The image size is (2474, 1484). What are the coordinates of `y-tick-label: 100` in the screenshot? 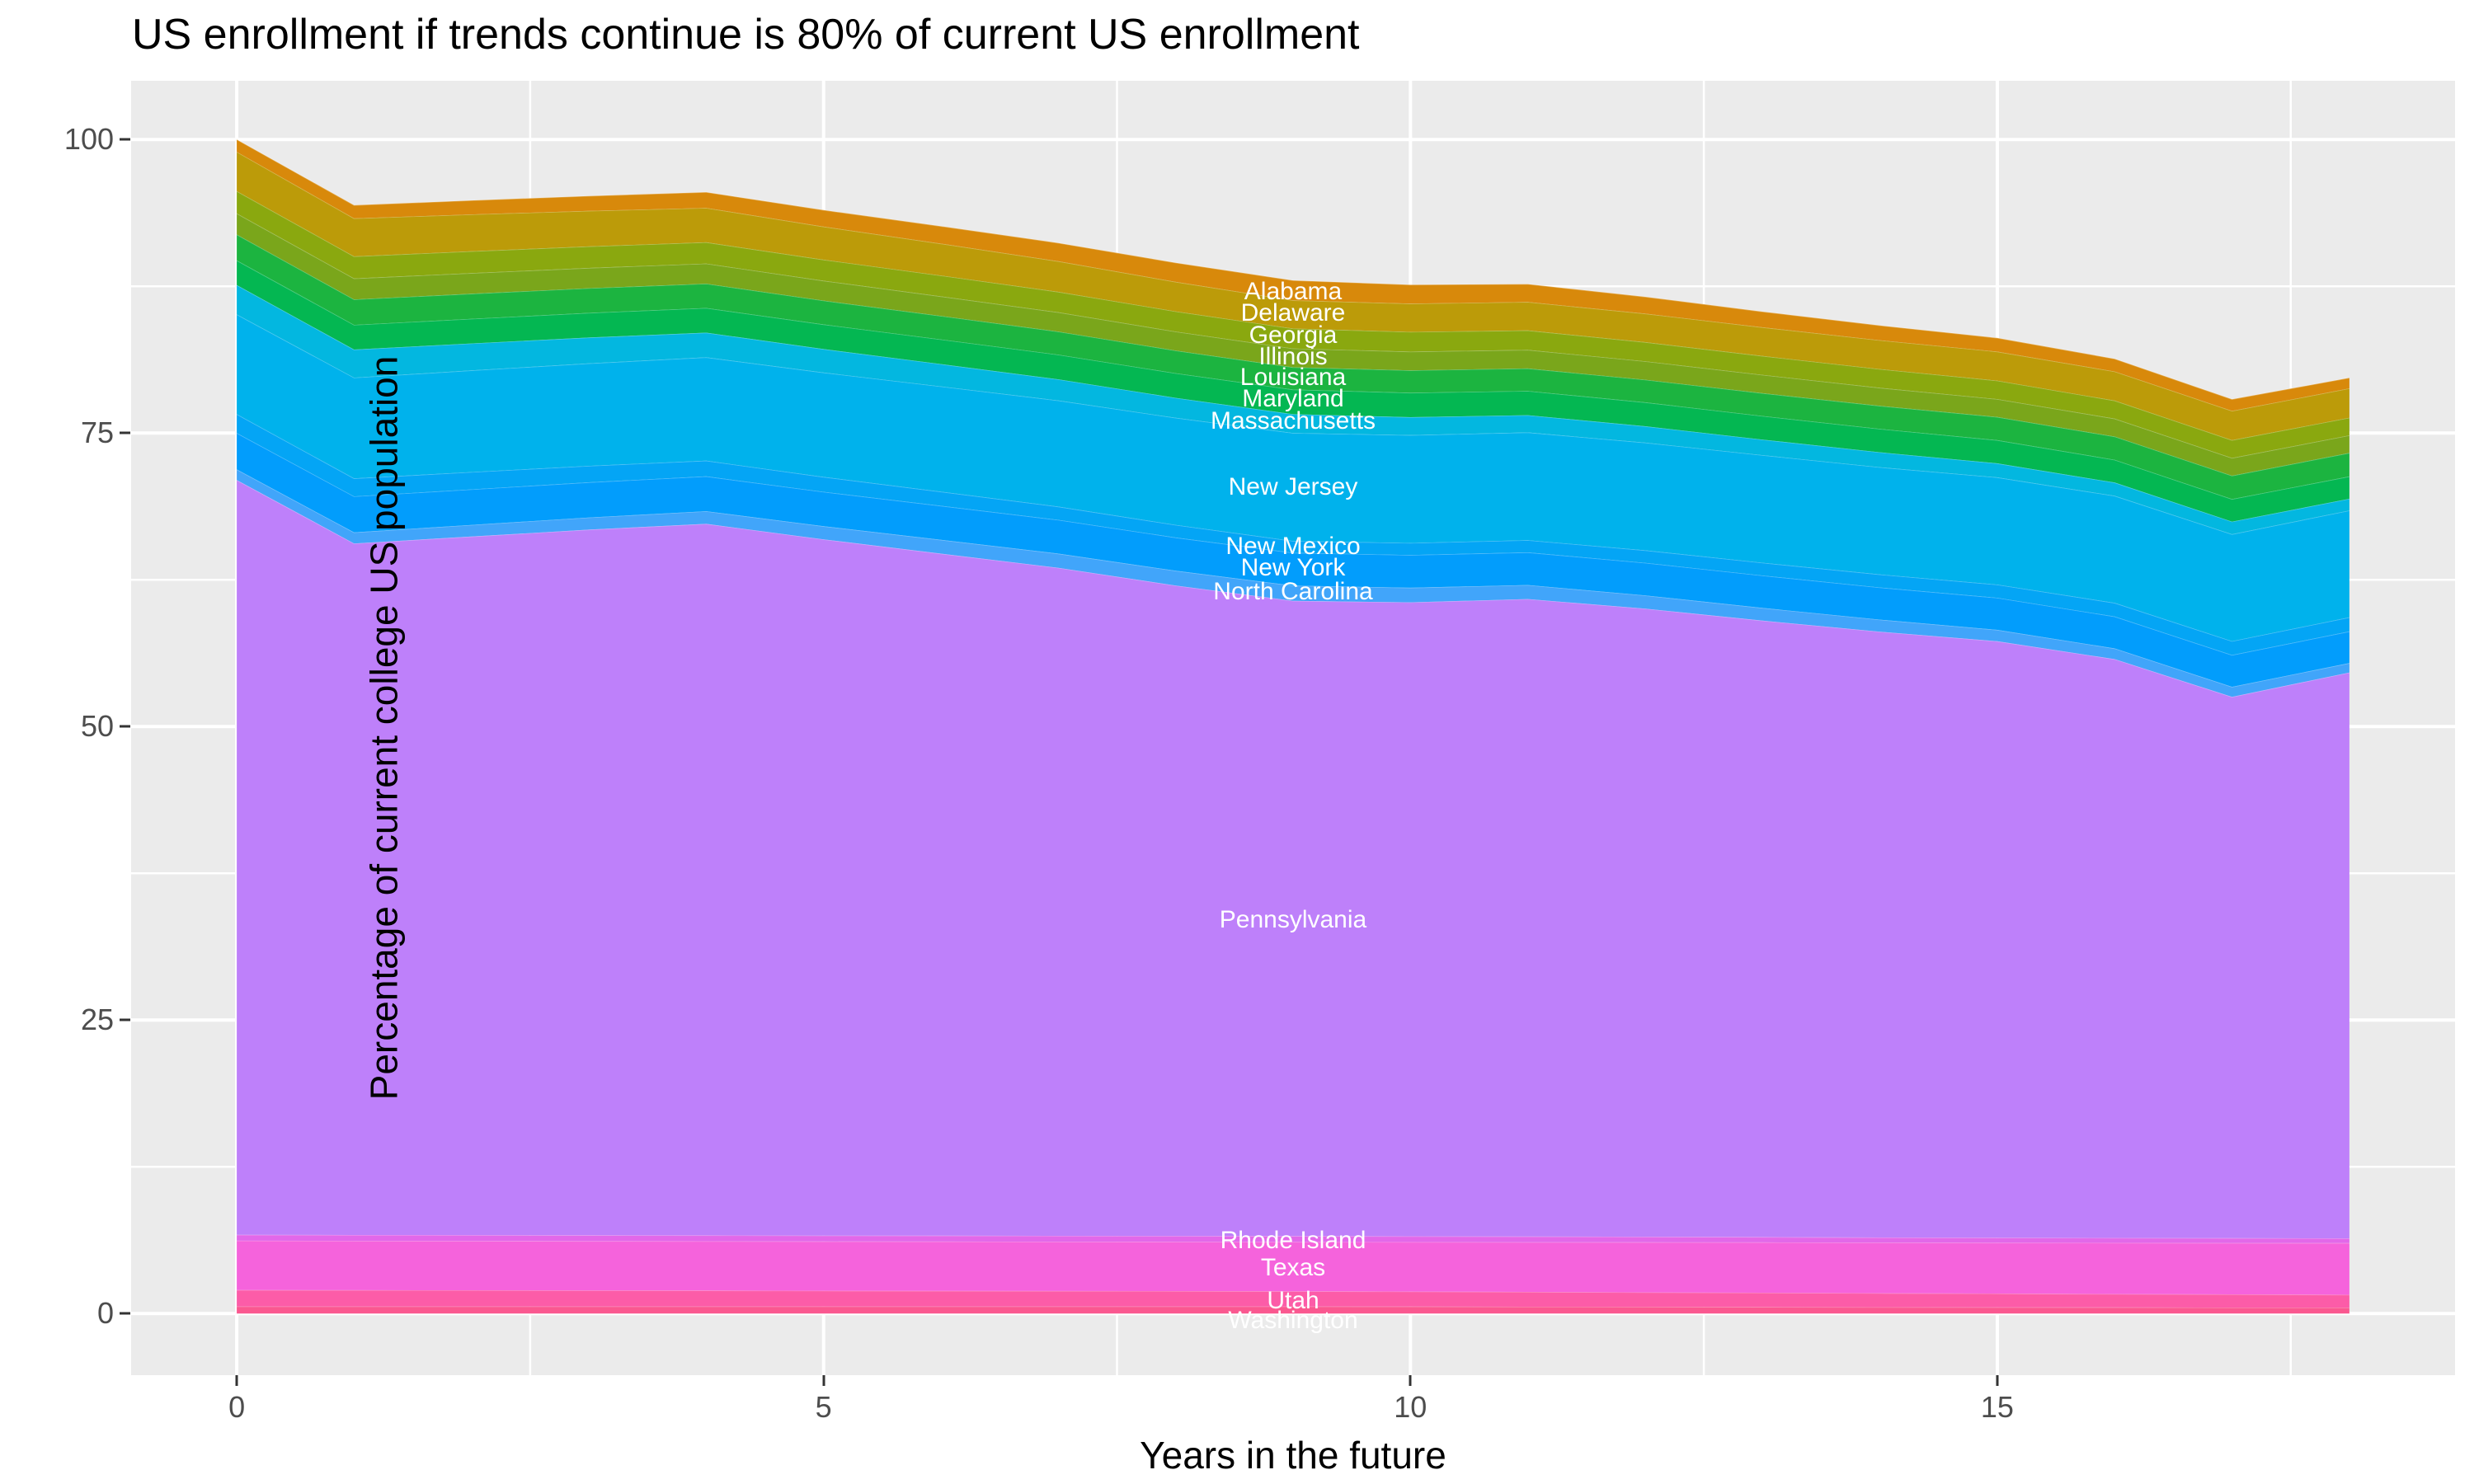 It's located at (88, 139).